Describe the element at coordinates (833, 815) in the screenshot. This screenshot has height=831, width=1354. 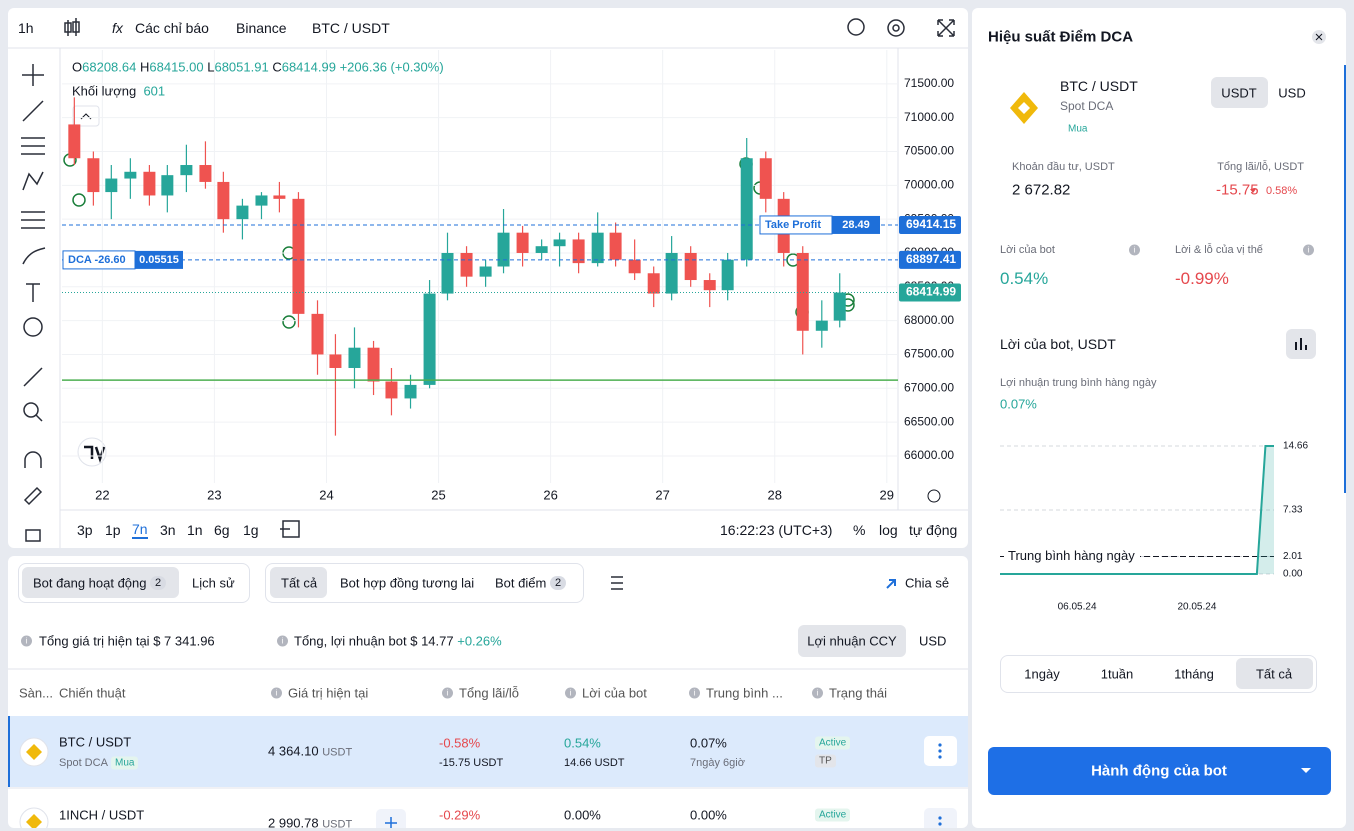
I see `status-tag: Active` at that location.